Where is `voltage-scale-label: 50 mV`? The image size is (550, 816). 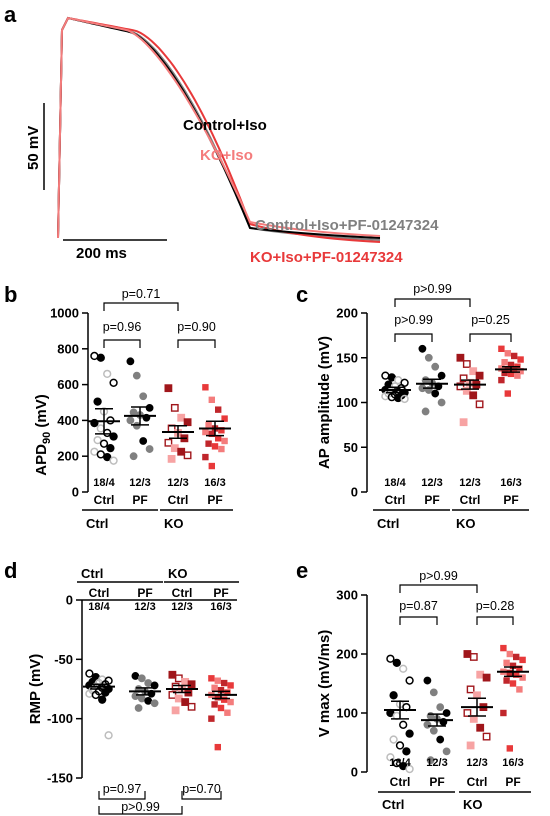
voltage-scale-label: 50 mV is located at coordinates (33, 148).